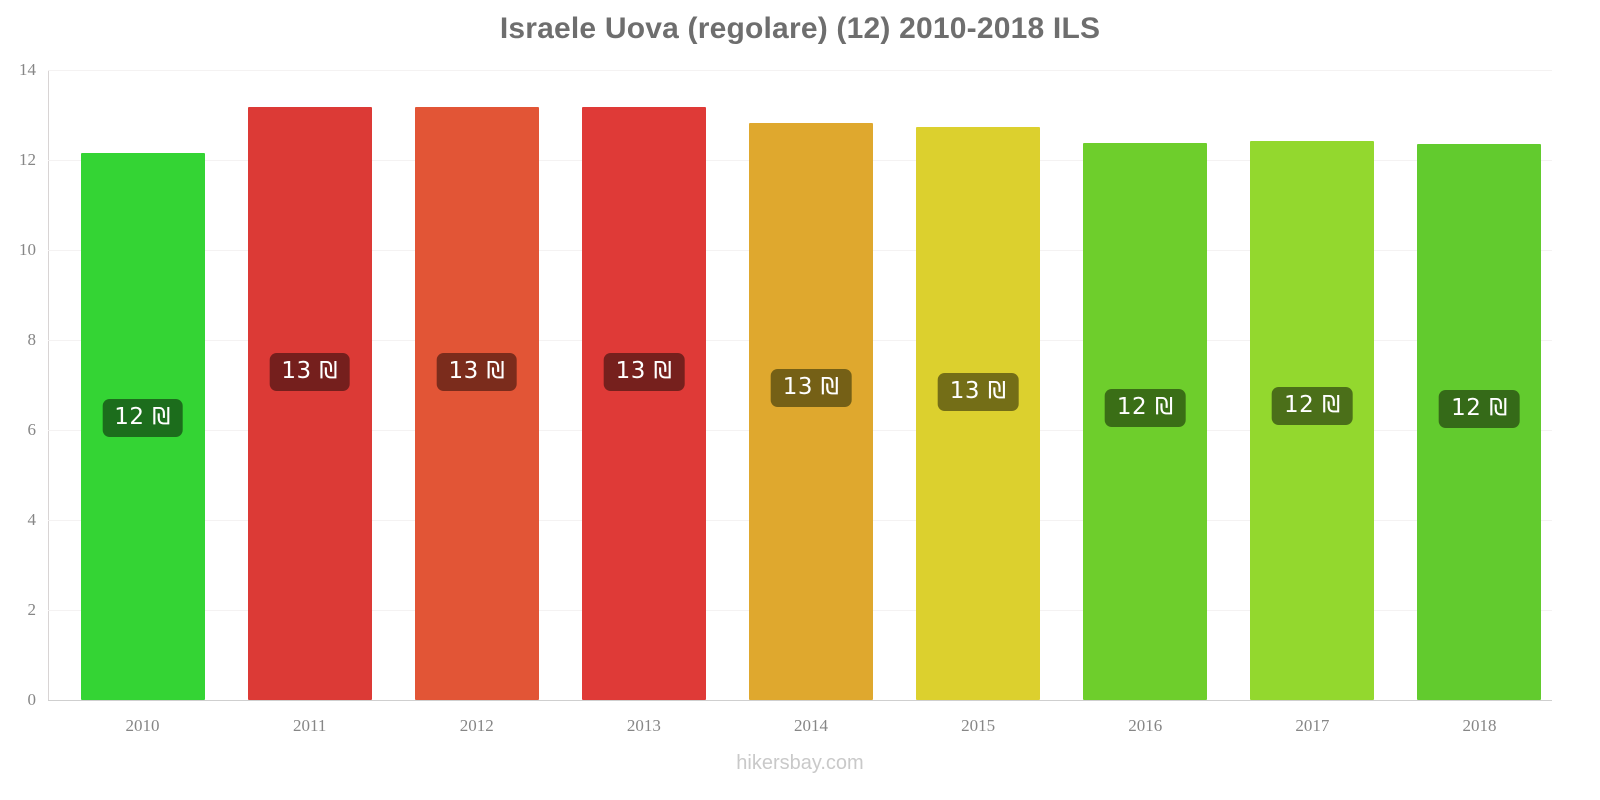 This screenshot has height=800, width=1600. I want to click on x-axis-tick-label: 2017, so click(1312, 725).